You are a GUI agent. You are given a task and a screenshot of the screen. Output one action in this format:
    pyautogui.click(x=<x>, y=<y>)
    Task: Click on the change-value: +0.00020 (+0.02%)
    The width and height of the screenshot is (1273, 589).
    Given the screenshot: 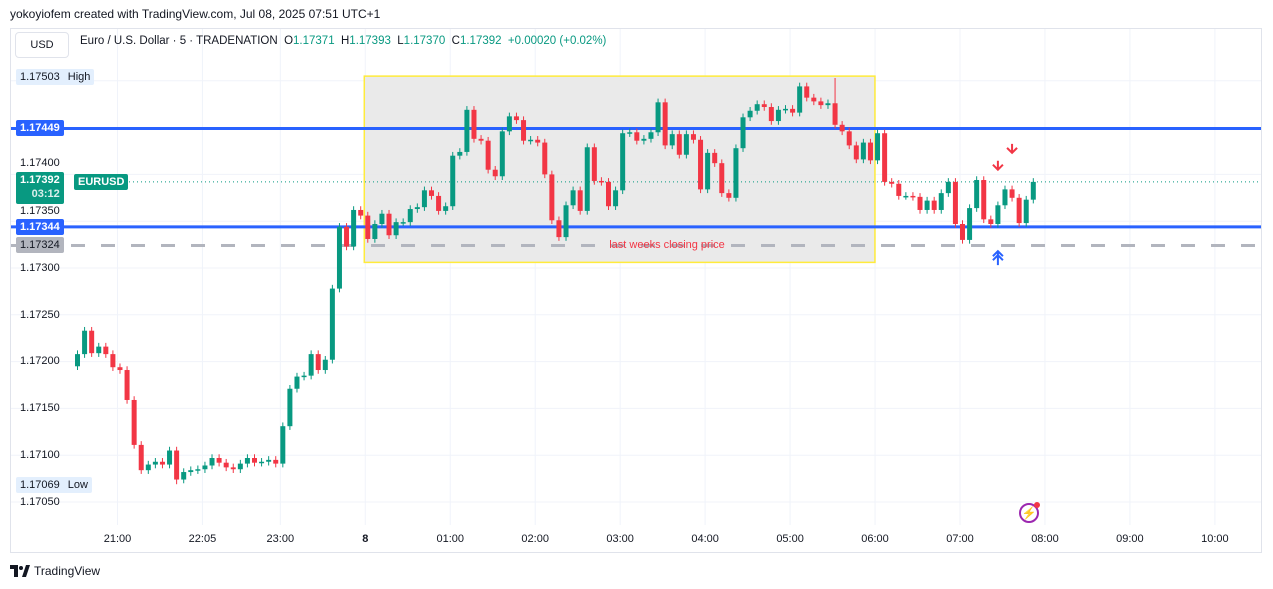 What is the action you would take?
    pyautogui.click(x=557, y=41)
    